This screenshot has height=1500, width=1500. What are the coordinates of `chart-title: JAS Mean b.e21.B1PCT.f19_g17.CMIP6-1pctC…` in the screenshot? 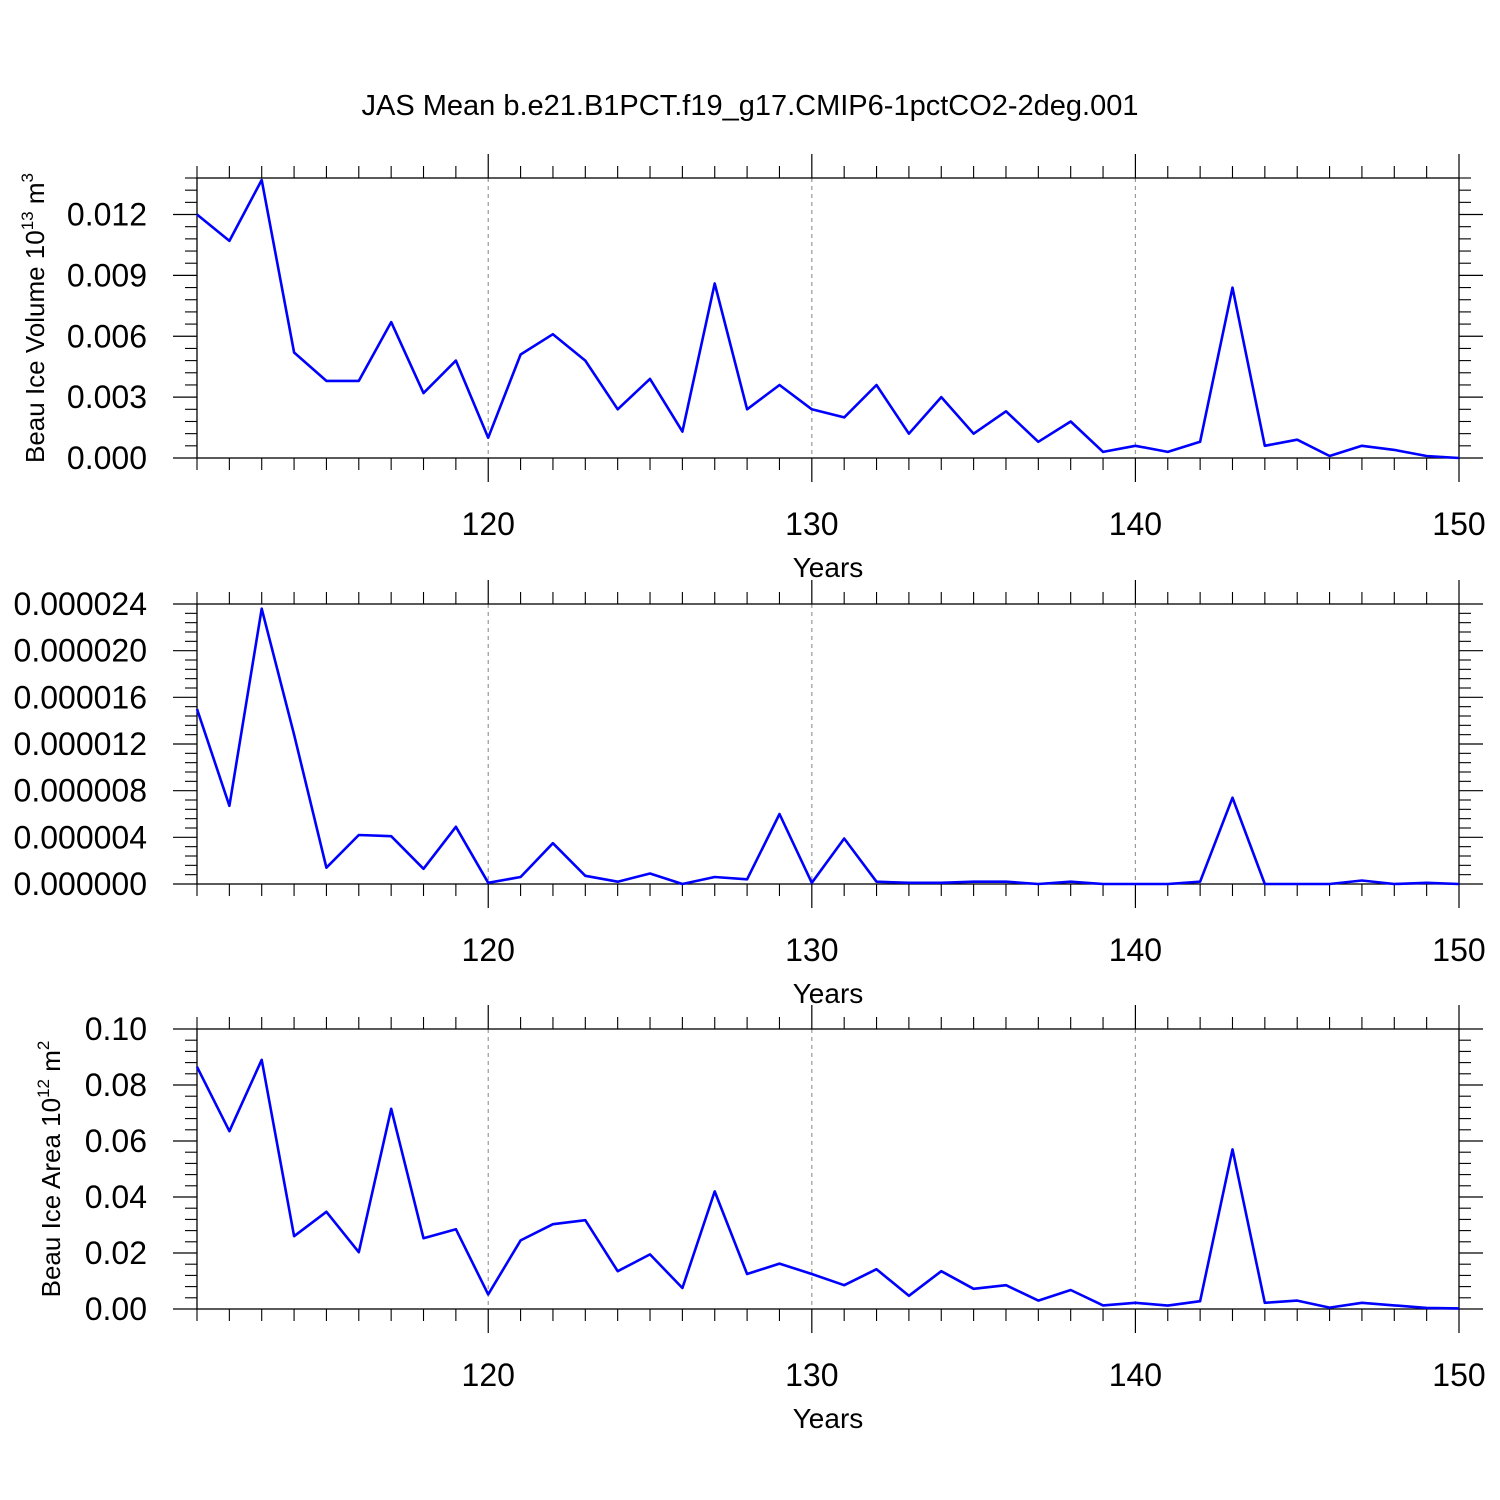 It's located at (749, 106).